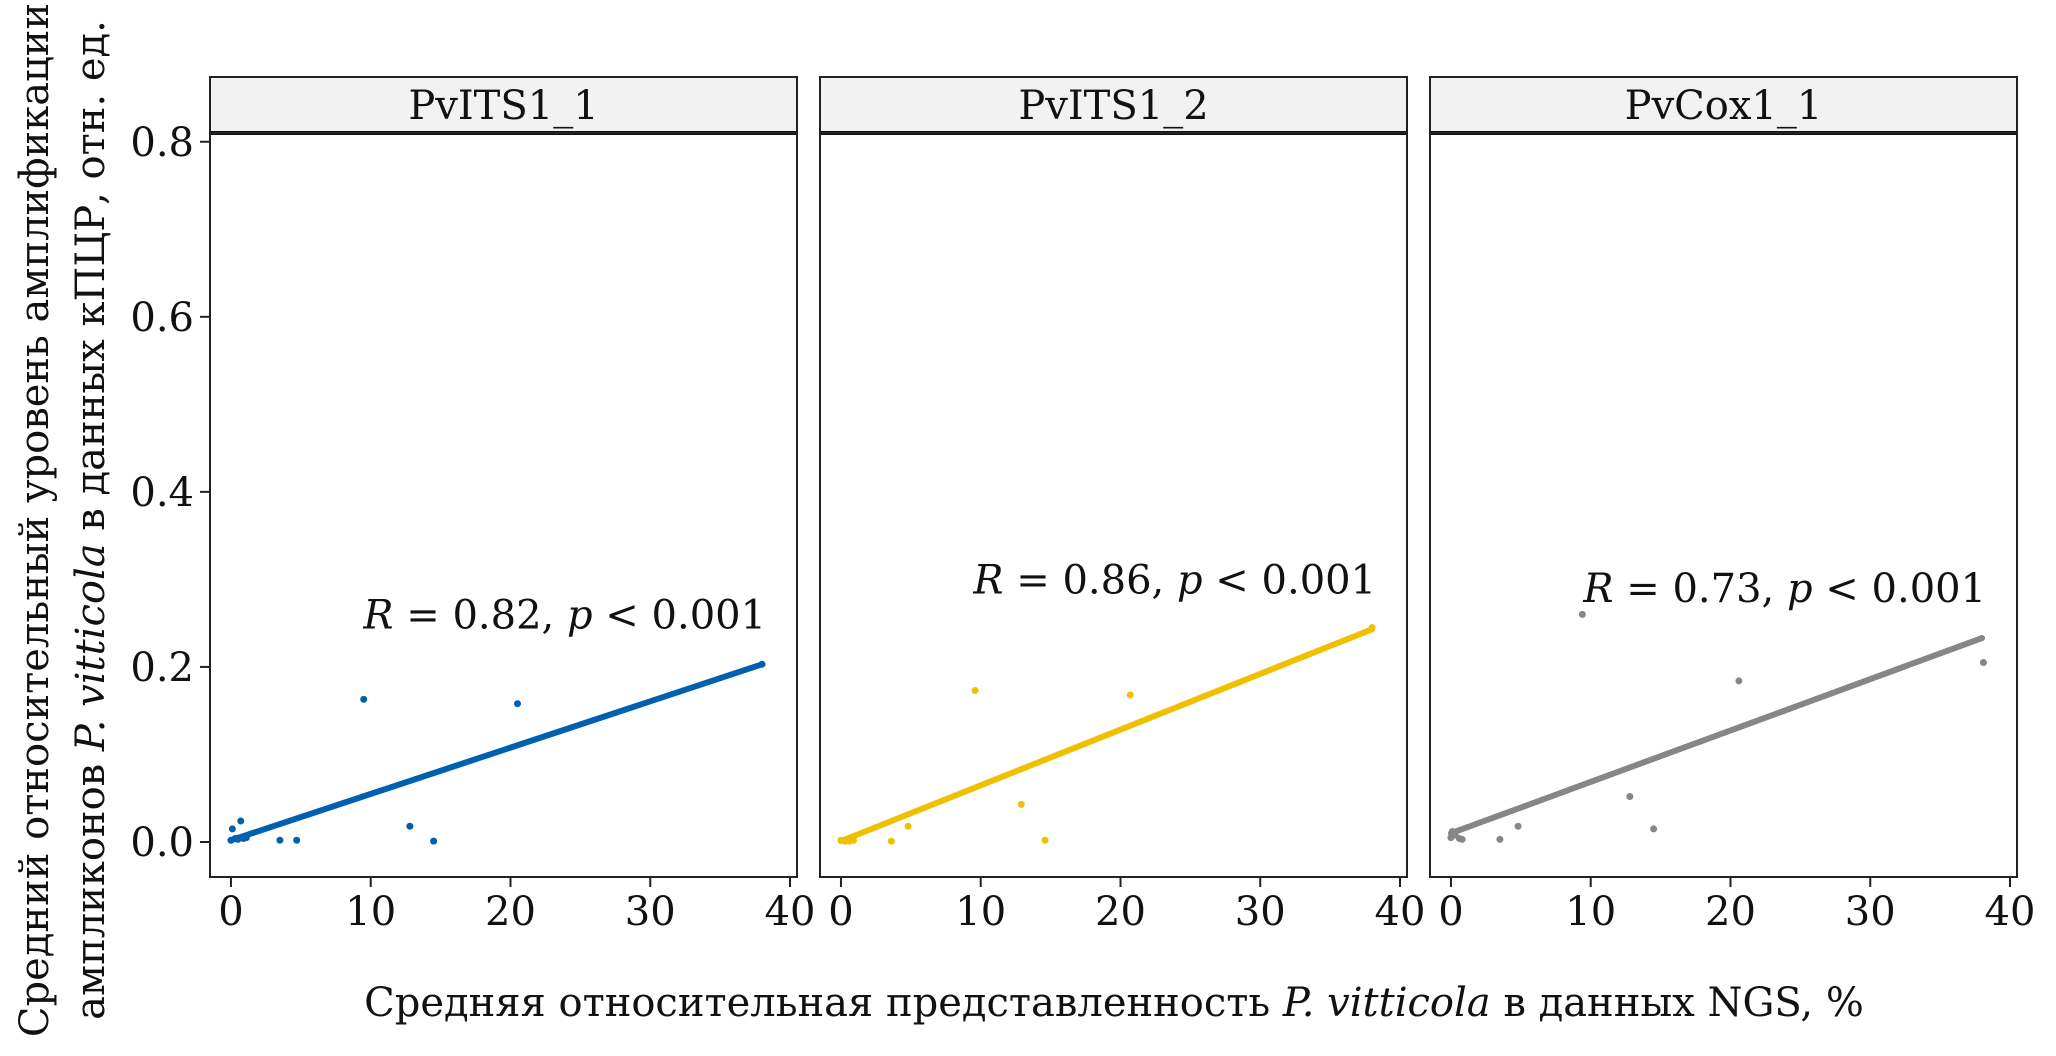 The height and width of the screenshot is (1056, 2056). I want to click on y-tick-label: 0.2, so click(162, 668).